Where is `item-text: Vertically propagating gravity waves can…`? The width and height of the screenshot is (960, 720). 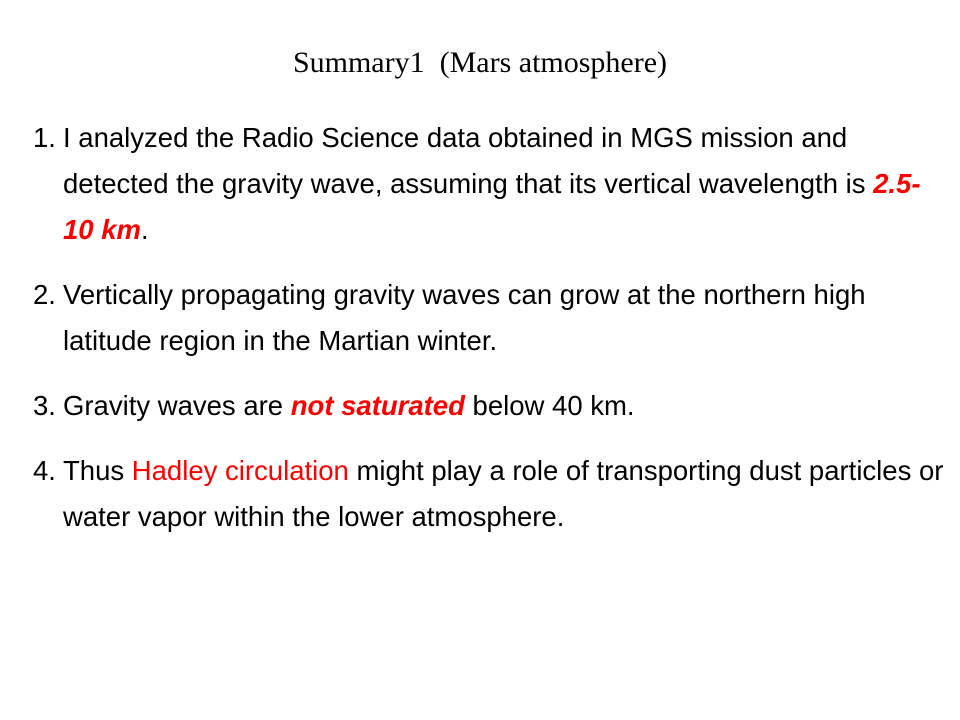
item-text: Vertically propagating gravity waves can… is located at coordinates (468, 317).